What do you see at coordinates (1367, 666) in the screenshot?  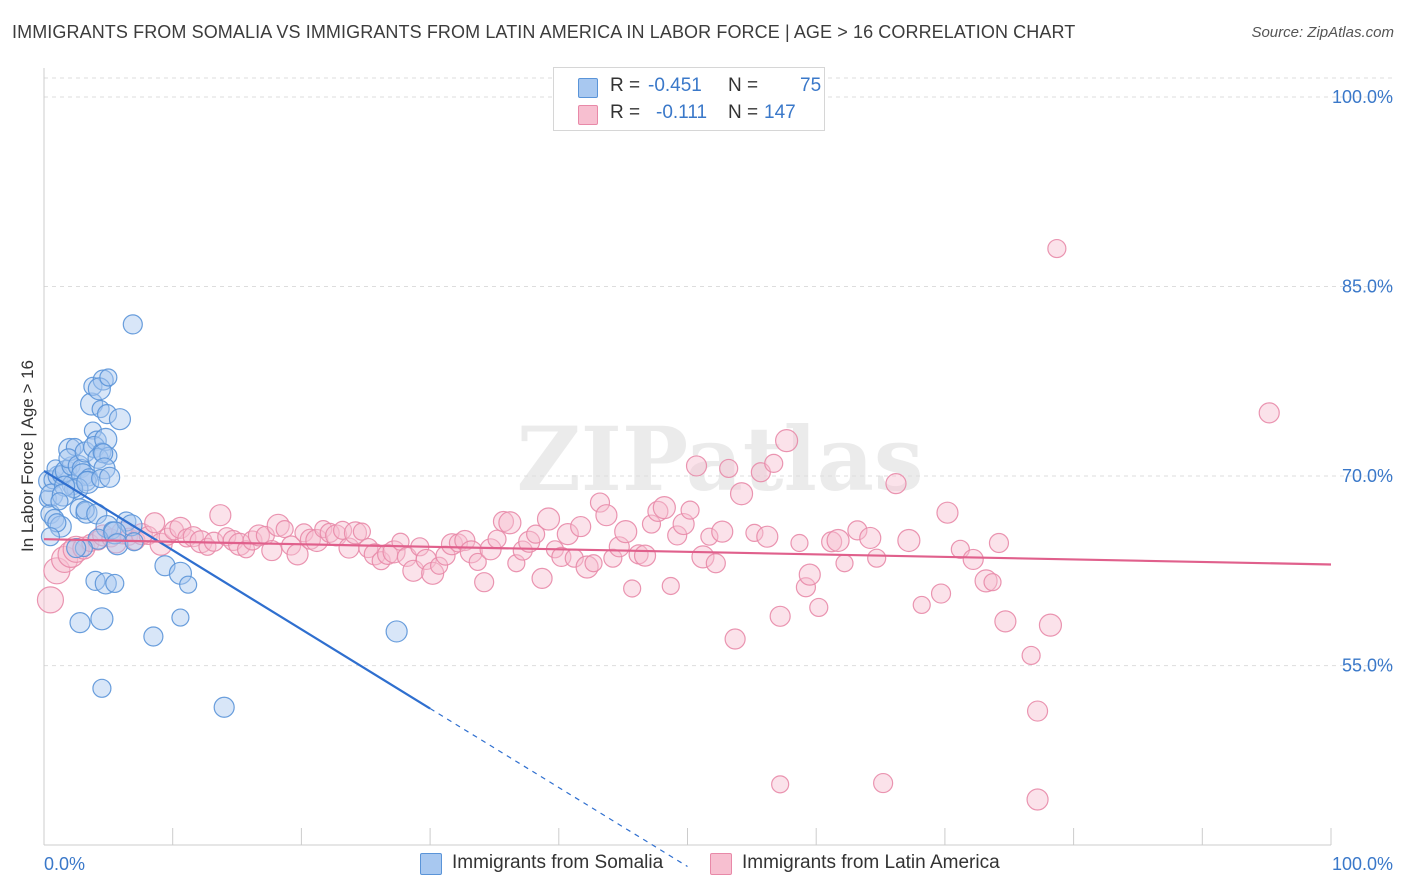 I see `y-tick-label: 55.0%` at bounding box center [1367, 666].